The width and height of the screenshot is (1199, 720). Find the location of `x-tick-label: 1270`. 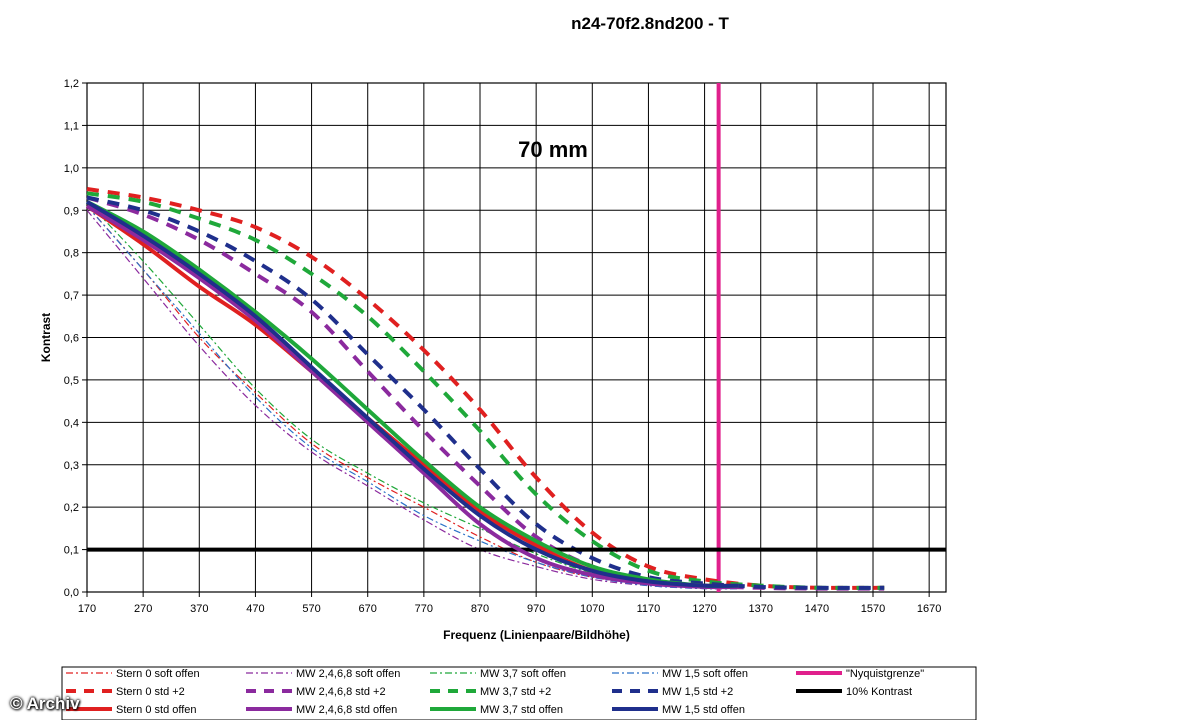

x-tick-label: 1270 is located at coordinates (704, 609).